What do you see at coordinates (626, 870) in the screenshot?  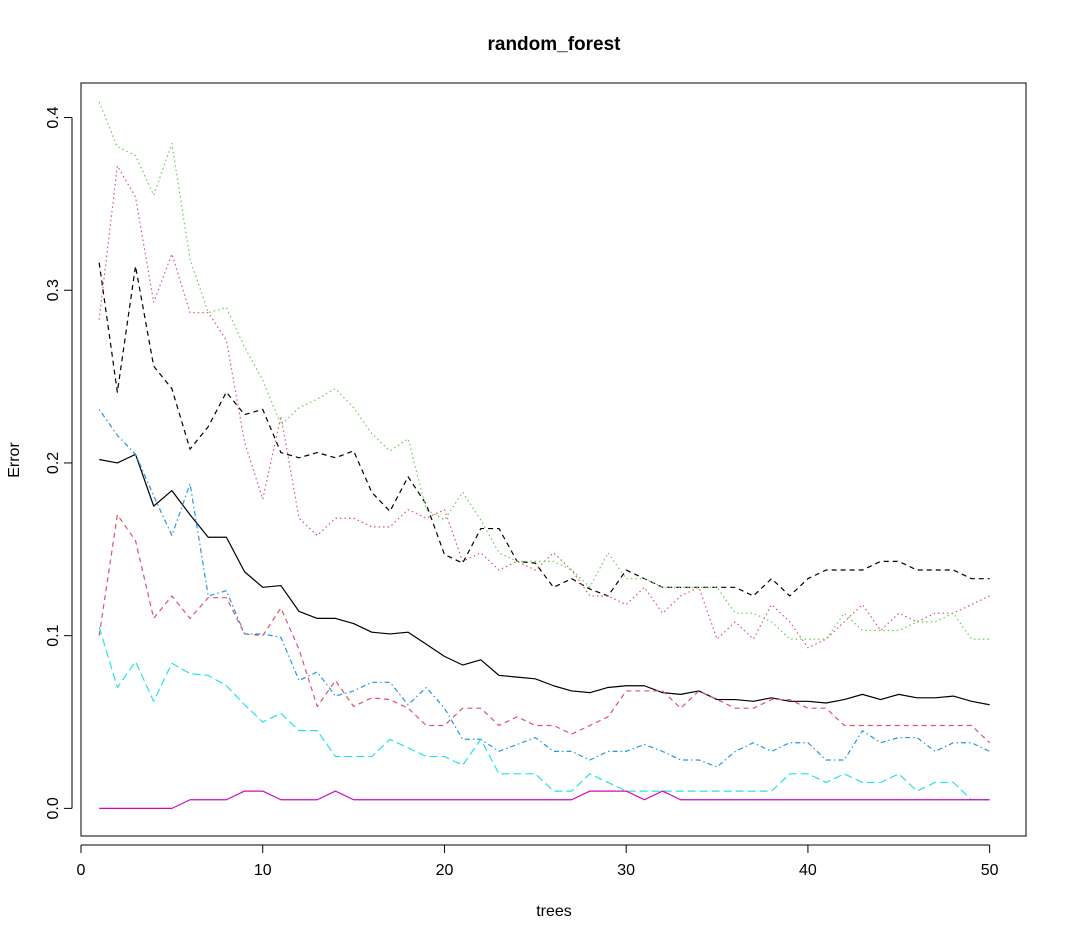 I see `x-tick-label: 30` at bounding box center [626, 870].